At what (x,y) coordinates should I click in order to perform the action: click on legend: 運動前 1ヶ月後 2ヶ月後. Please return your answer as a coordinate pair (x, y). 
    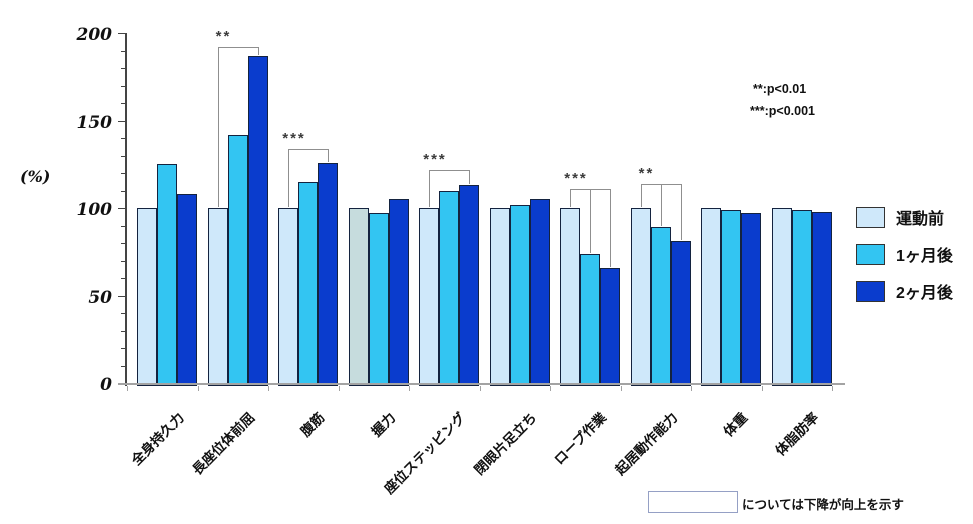
    Looking at the image, I should click on (904, 260).